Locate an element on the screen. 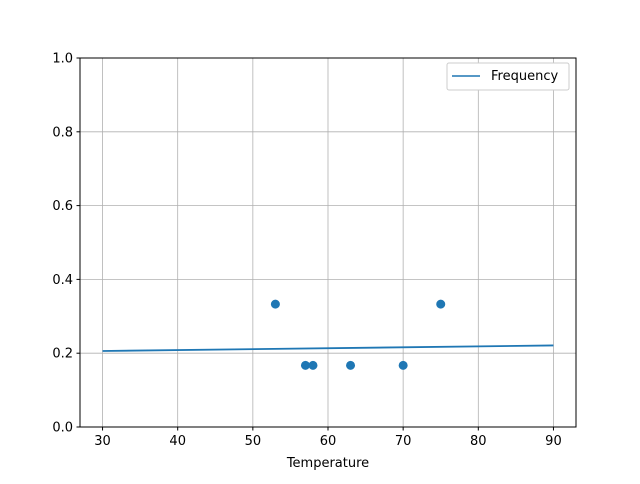 Image resolution: width=640 pixels, height=484 pixels. series-line-frequency is located at coordinates (328, 348).